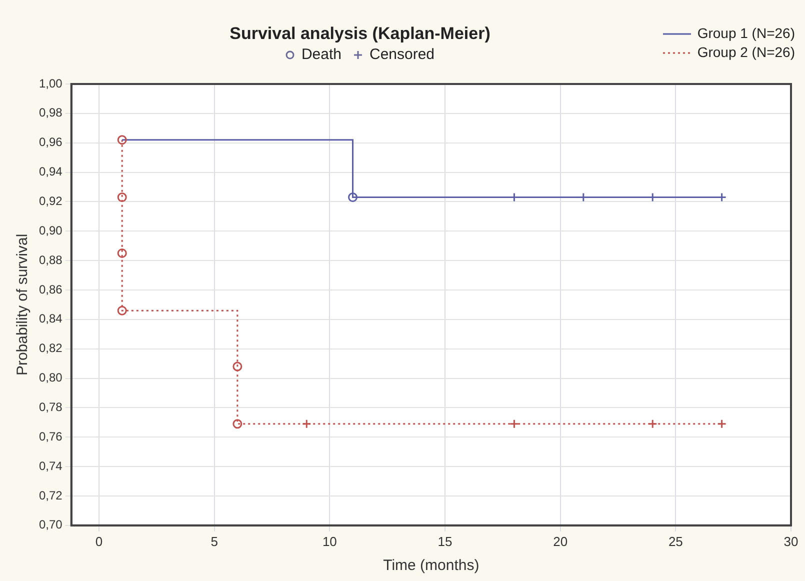 This screenshot has height=581, width=805. Describe the element at coordinates (50, 259) in the screenshot. I see `y-tick-label: 0,88` at that location.